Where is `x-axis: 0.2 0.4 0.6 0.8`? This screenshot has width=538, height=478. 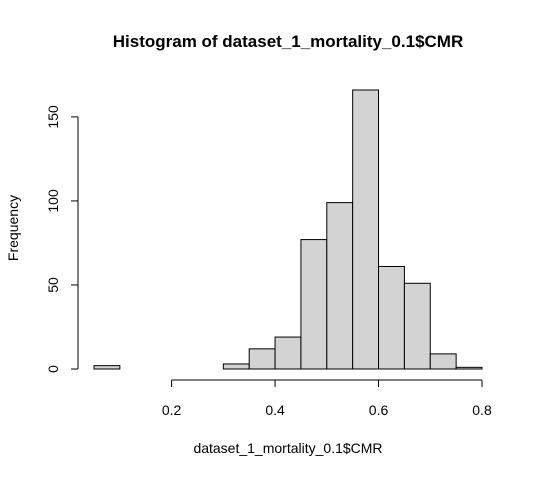 x-axis: 0.2 0.4 0.6 0.8 is located at coordinates (327, 398).